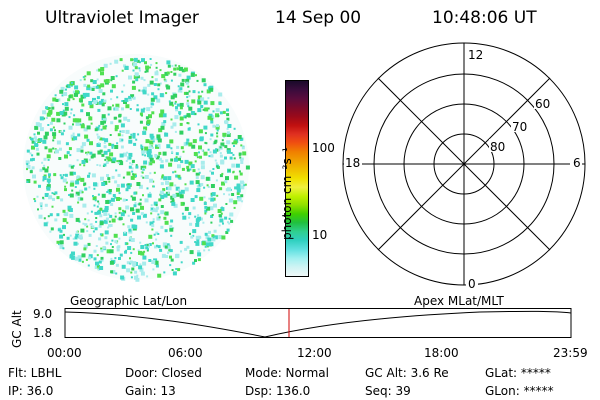  I want to click on lat-label-80: 80, so click(497, 147).